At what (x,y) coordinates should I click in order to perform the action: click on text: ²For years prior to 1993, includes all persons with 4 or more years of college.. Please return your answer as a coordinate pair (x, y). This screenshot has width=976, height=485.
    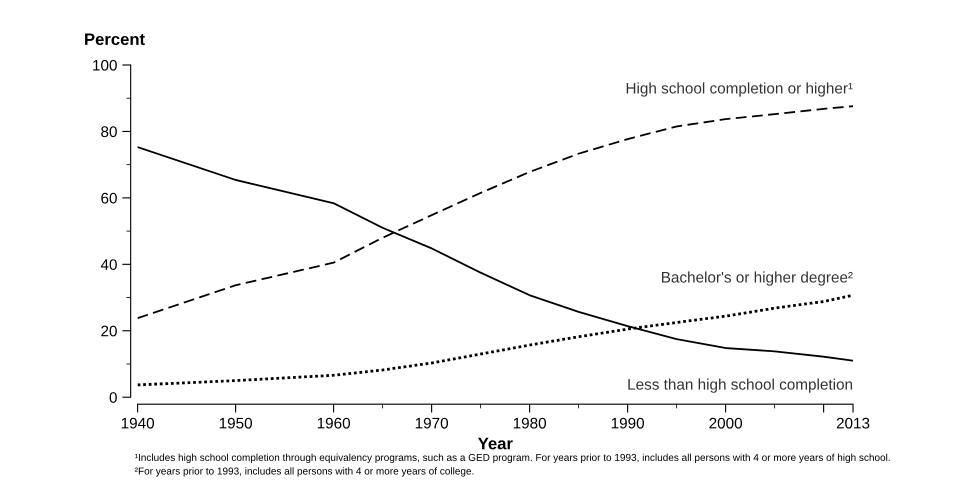
    Looking at the image, I should click on (304, 472).